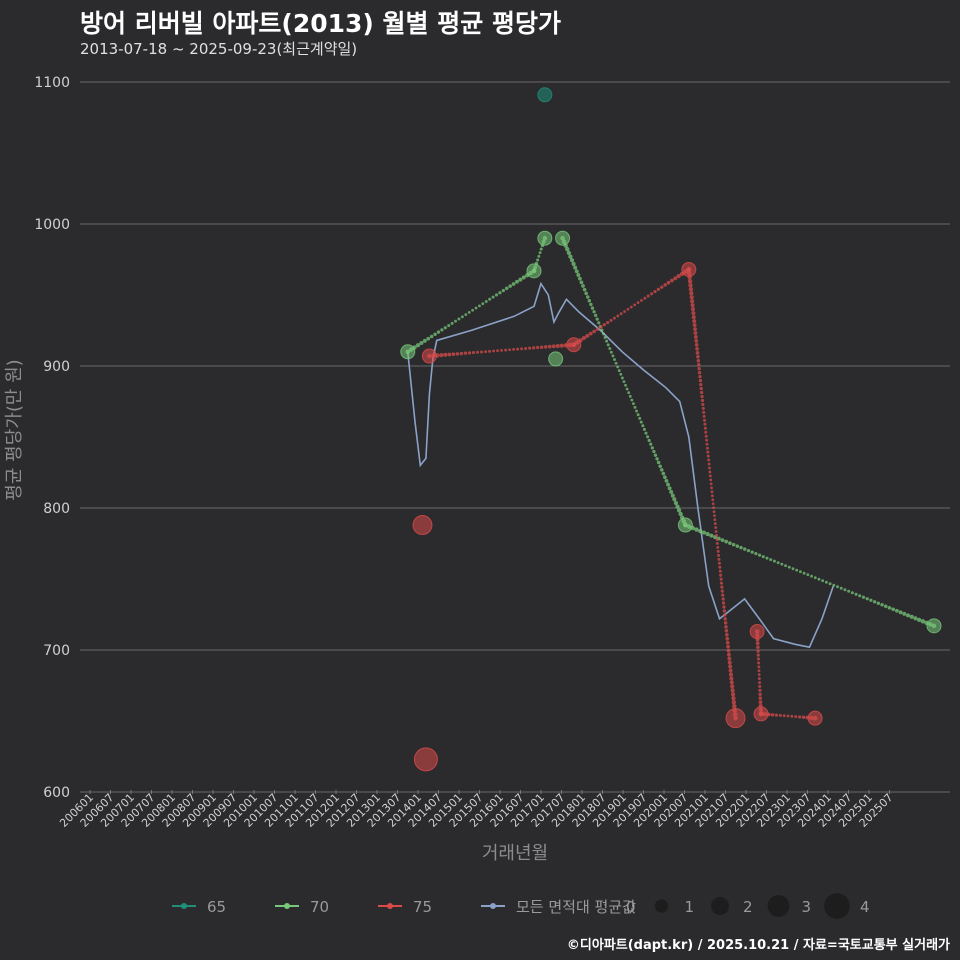 This screenshot has width=960, height=960. I want to click on legend-item-모든 면적대 평균값: 모든 면적대 평균값, so click(558, 907).